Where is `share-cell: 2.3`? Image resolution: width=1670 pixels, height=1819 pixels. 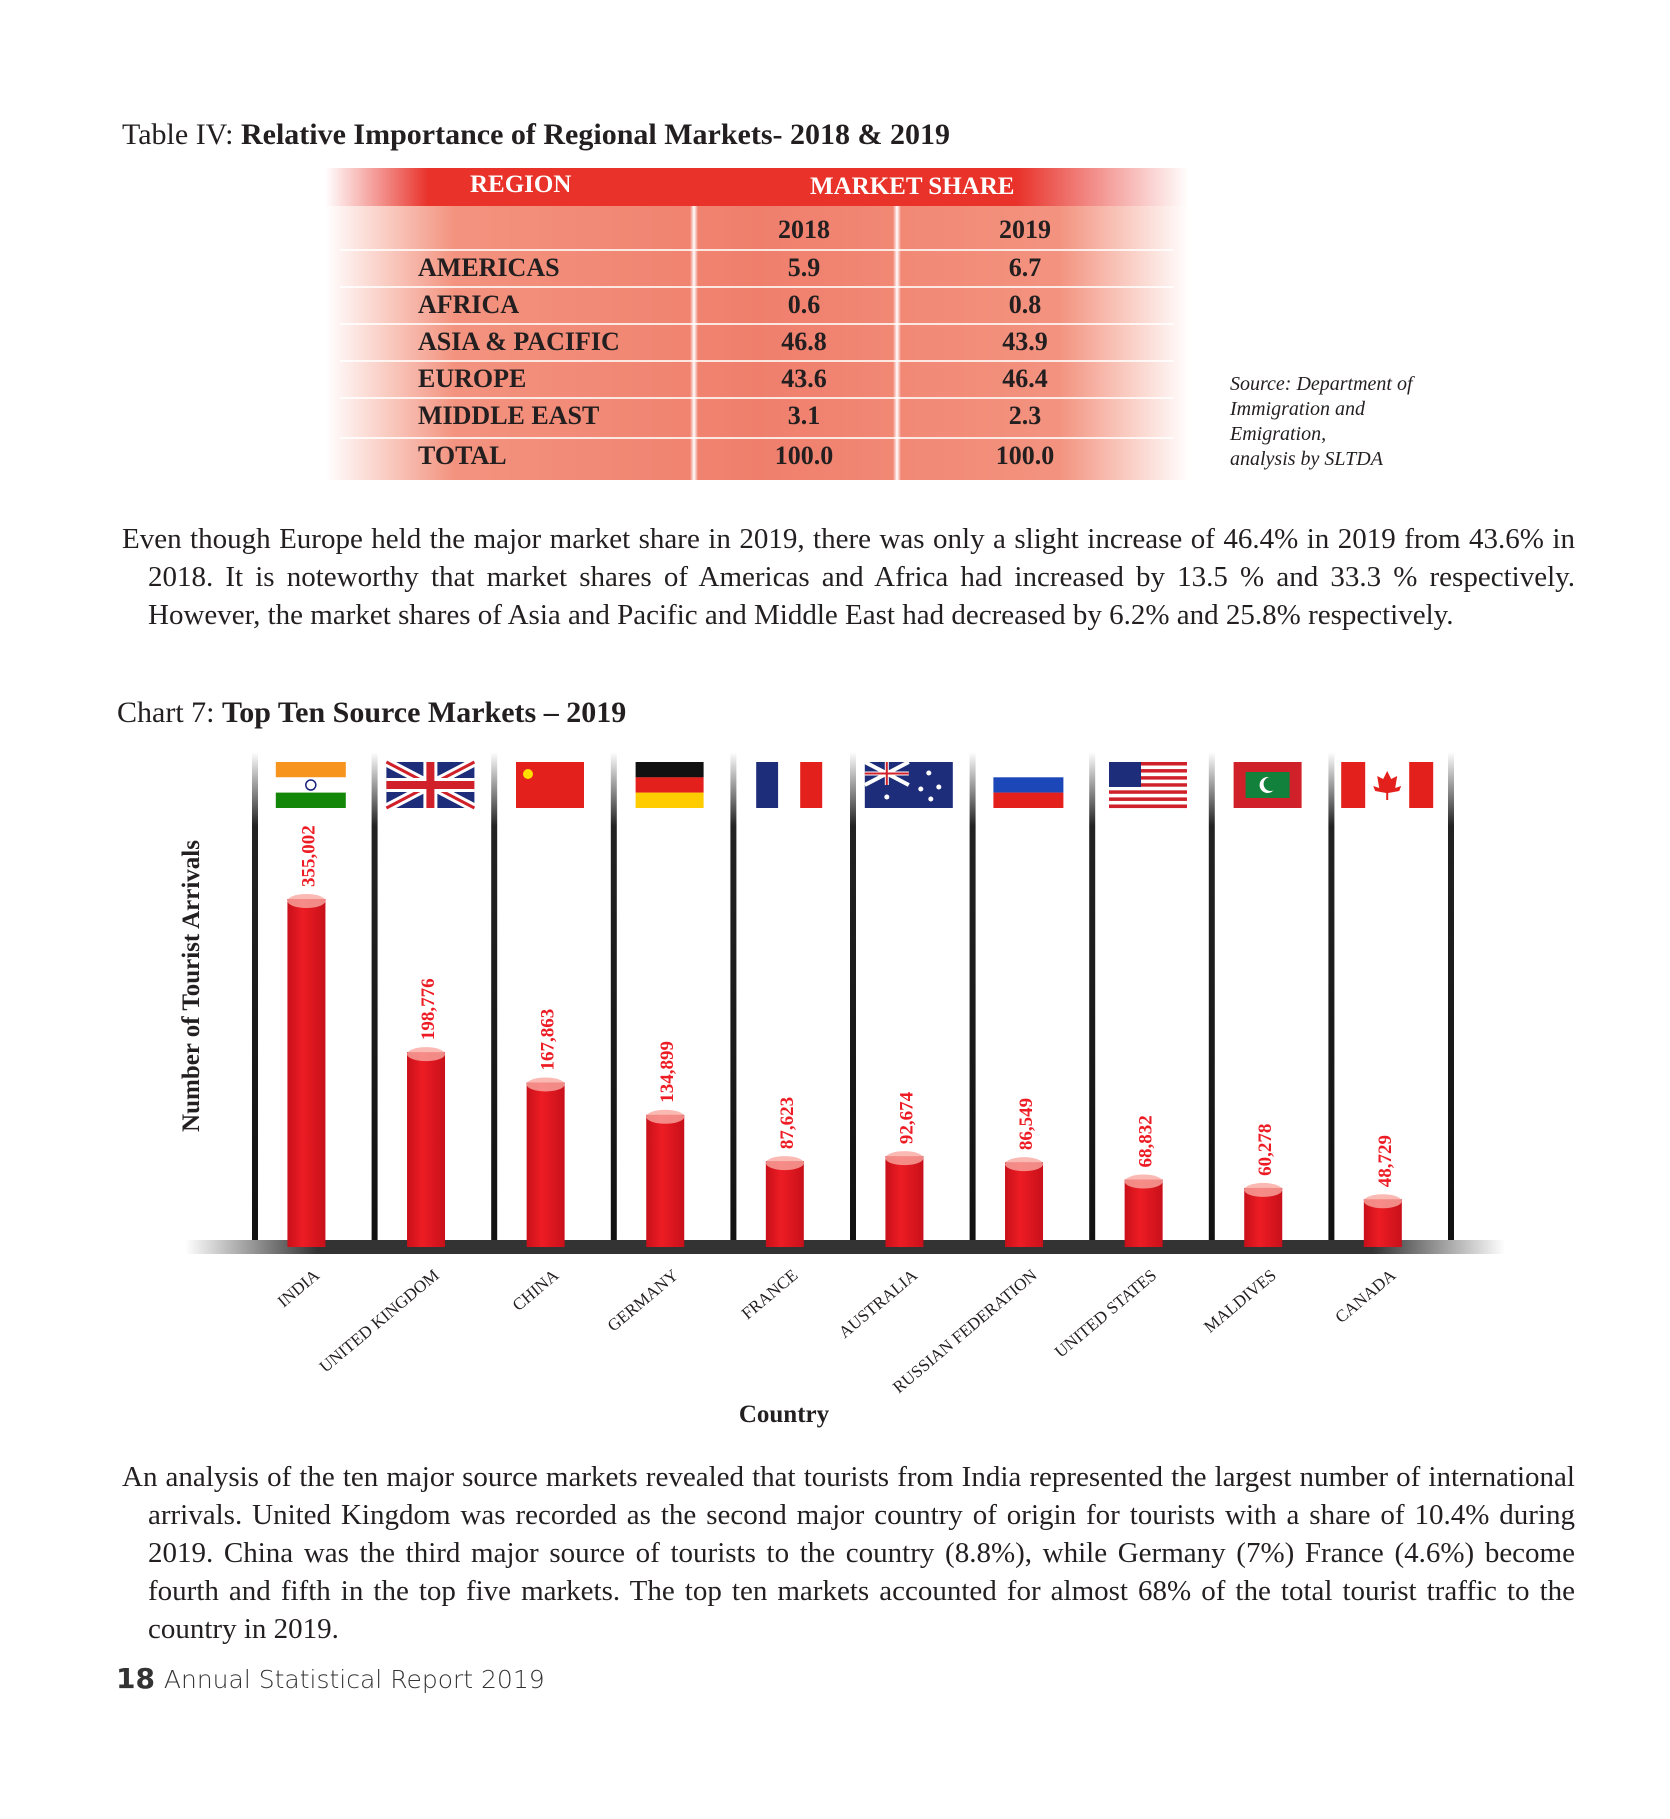 share-cell: 2.3 is located at coordinates (1025, 415).